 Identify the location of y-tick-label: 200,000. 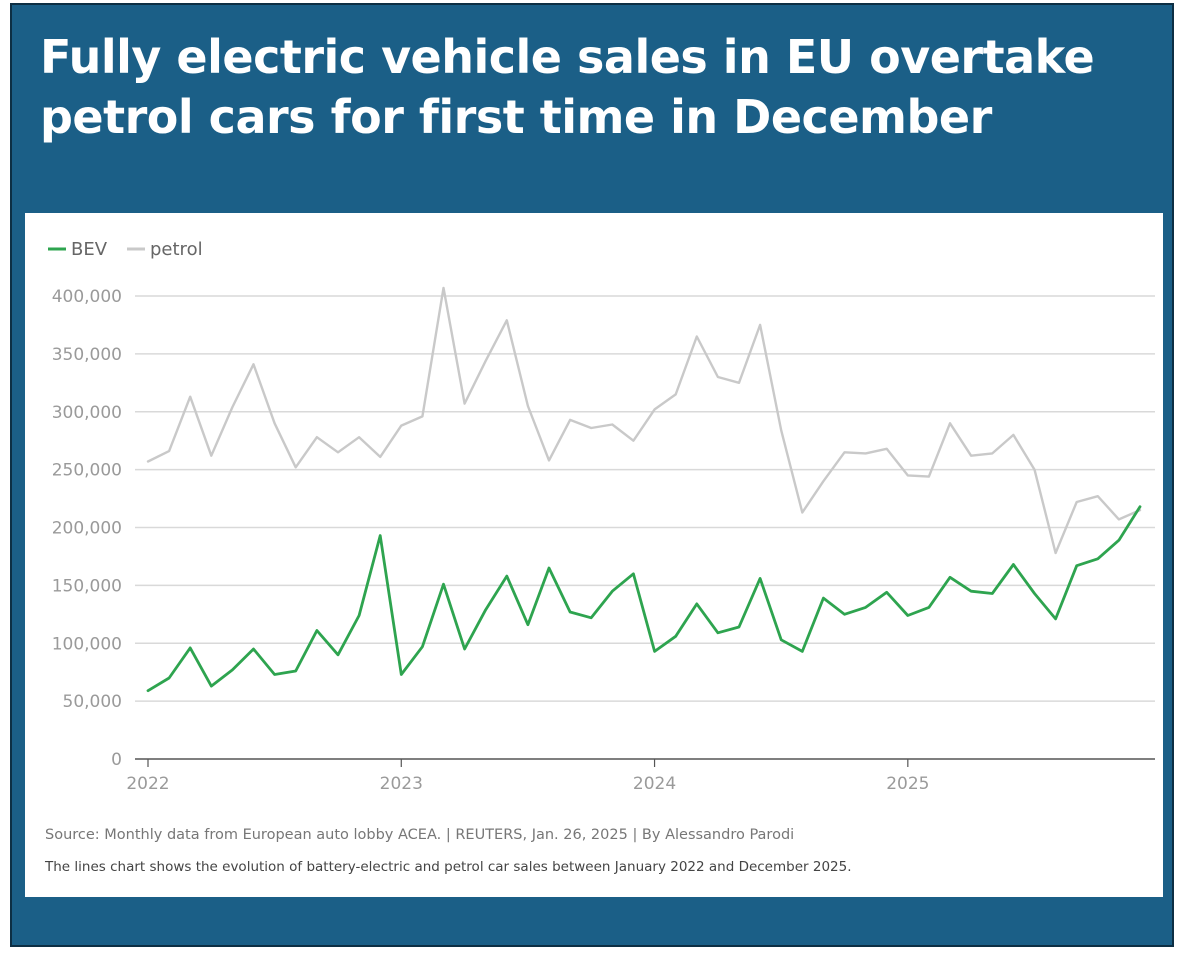
(87, 529).